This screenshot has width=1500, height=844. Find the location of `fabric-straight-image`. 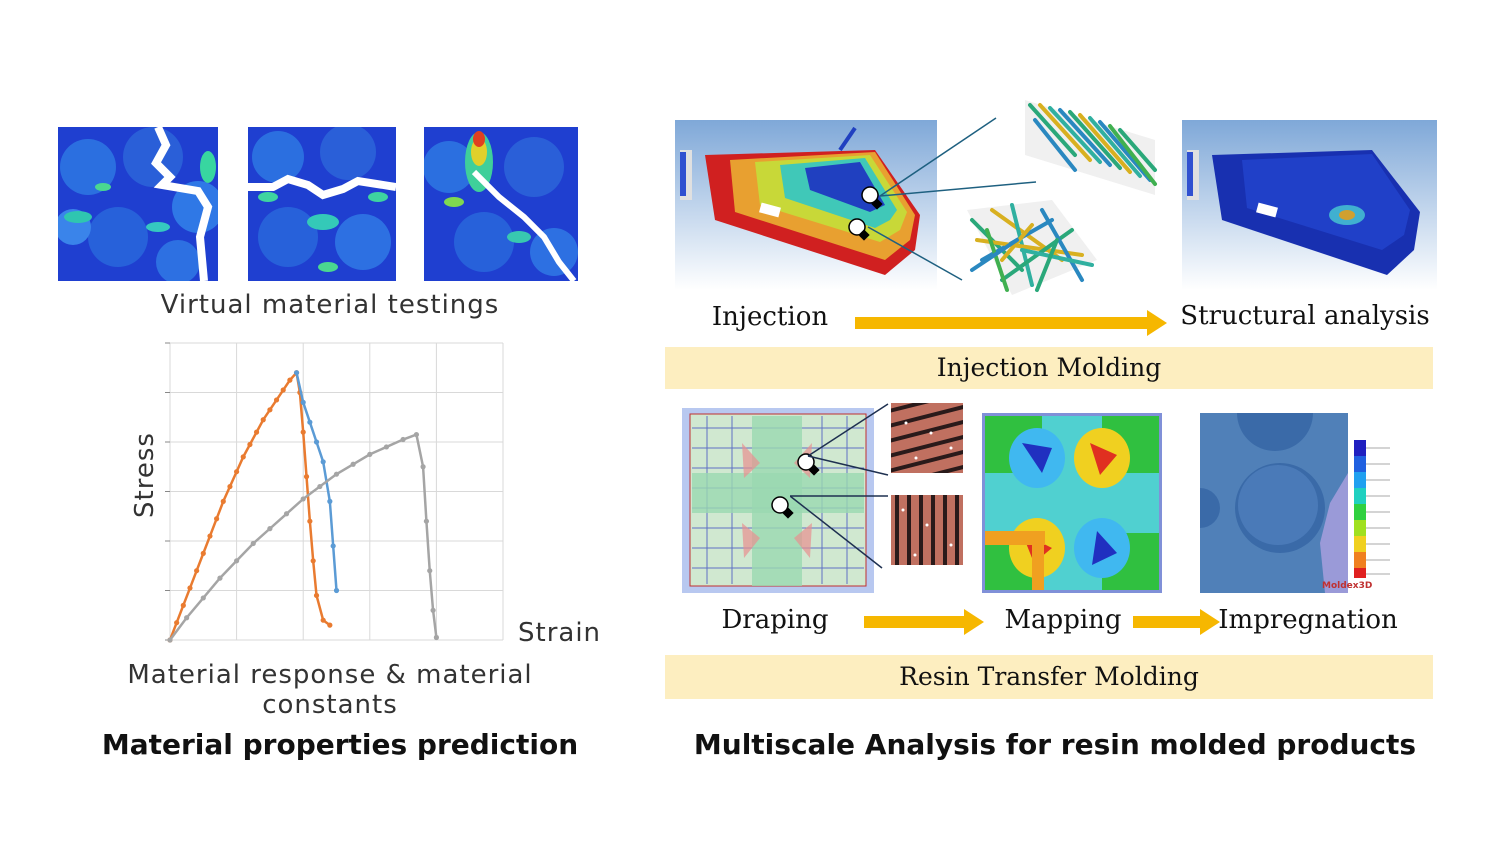

fabric-straight-image is located at coordinates (927, 530).